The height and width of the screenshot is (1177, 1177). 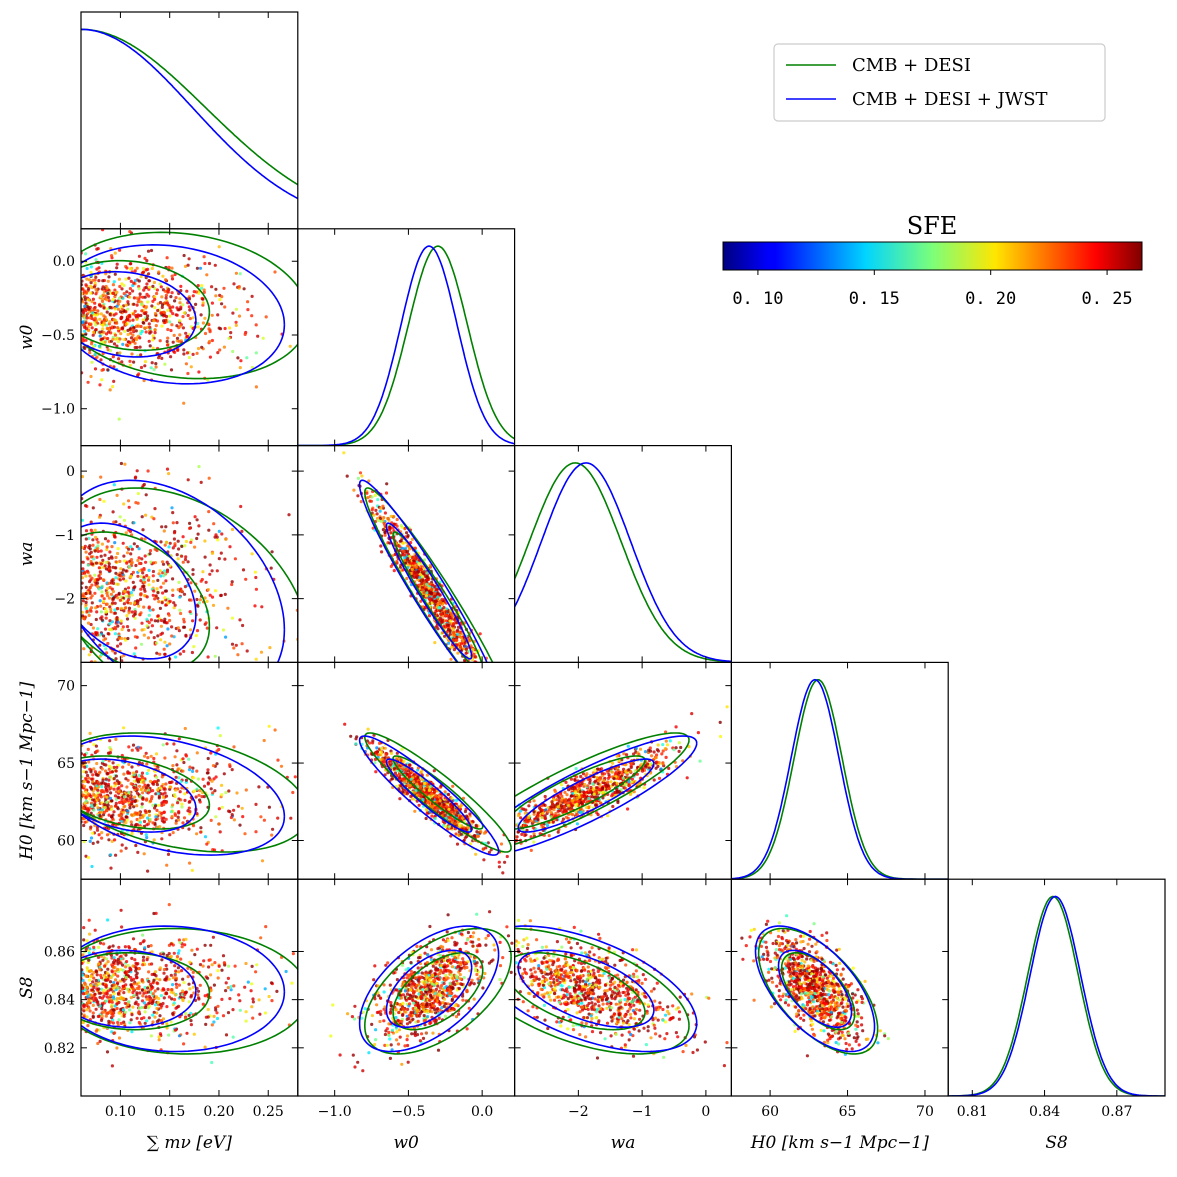 What do you see at coordinates (623, 562) in the screenshot?
I see `marginal-curve-cmb-desi-jwst` at bounding box center [623, 562].